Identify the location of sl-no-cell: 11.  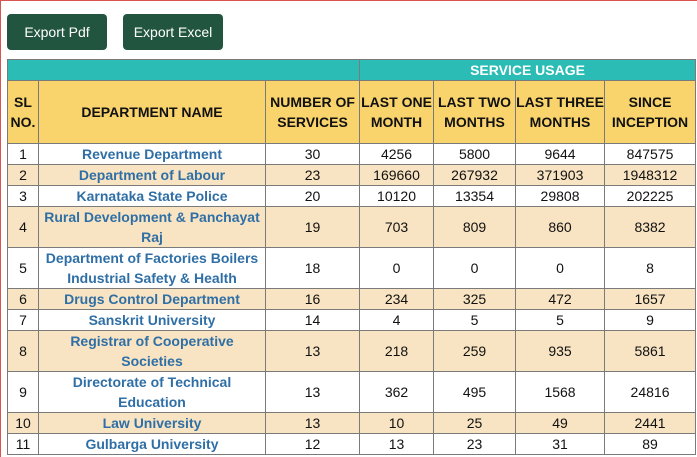
(23, 444).